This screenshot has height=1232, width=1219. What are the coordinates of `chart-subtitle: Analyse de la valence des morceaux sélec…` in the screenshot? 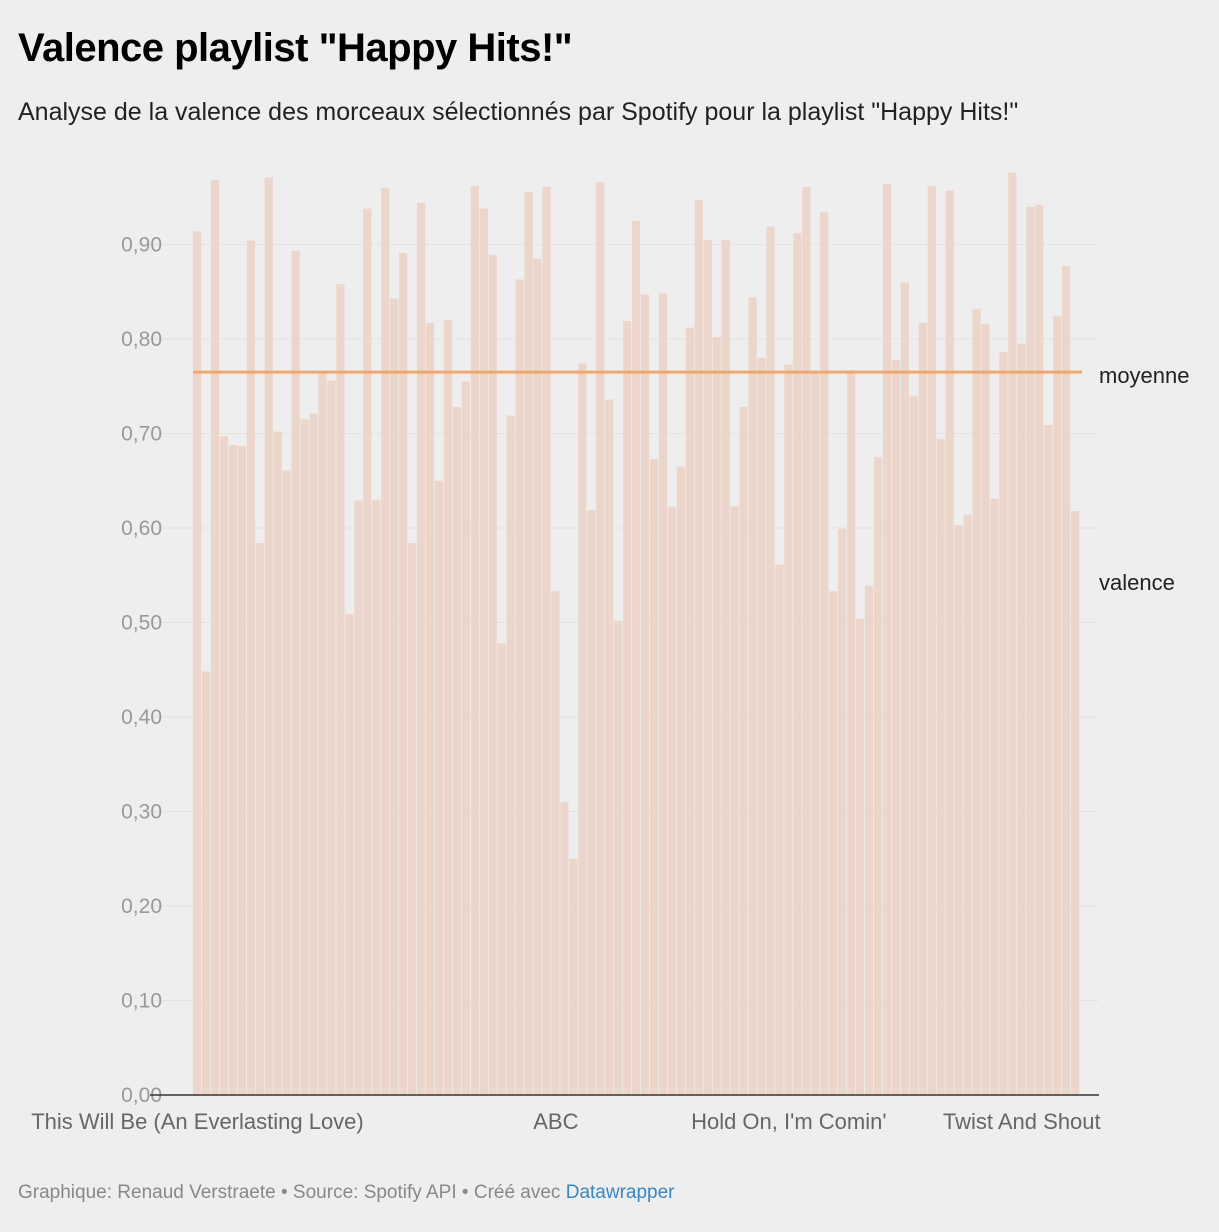 It's located at (518, 112).